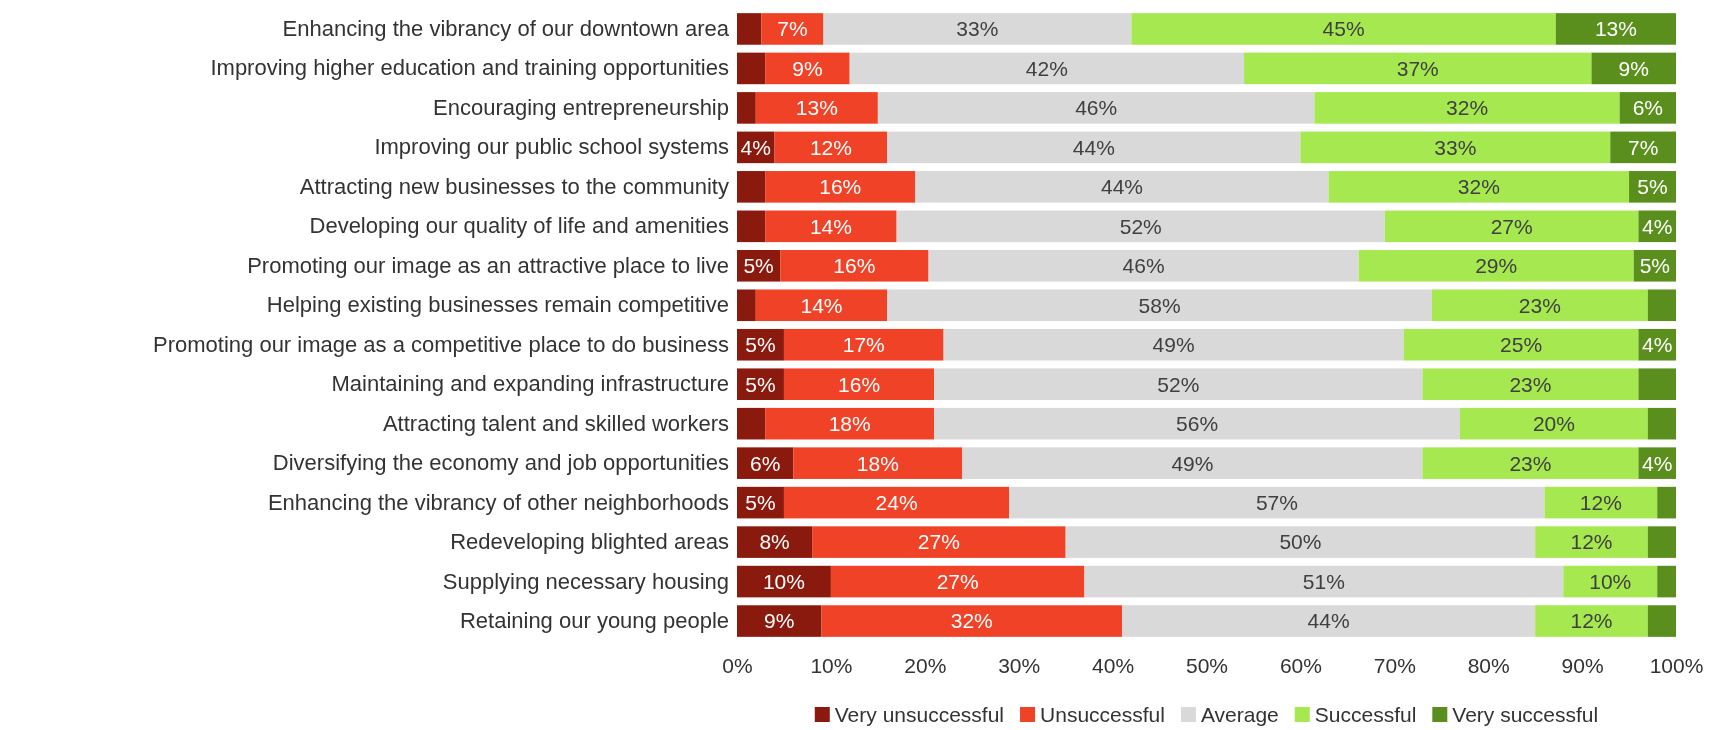 Image resolution: width=1723 pixels, height=730 pixels. Describe the element at coordinates (737, 665) in the screenshot. I see `x-tick-label: 0%` at that location.